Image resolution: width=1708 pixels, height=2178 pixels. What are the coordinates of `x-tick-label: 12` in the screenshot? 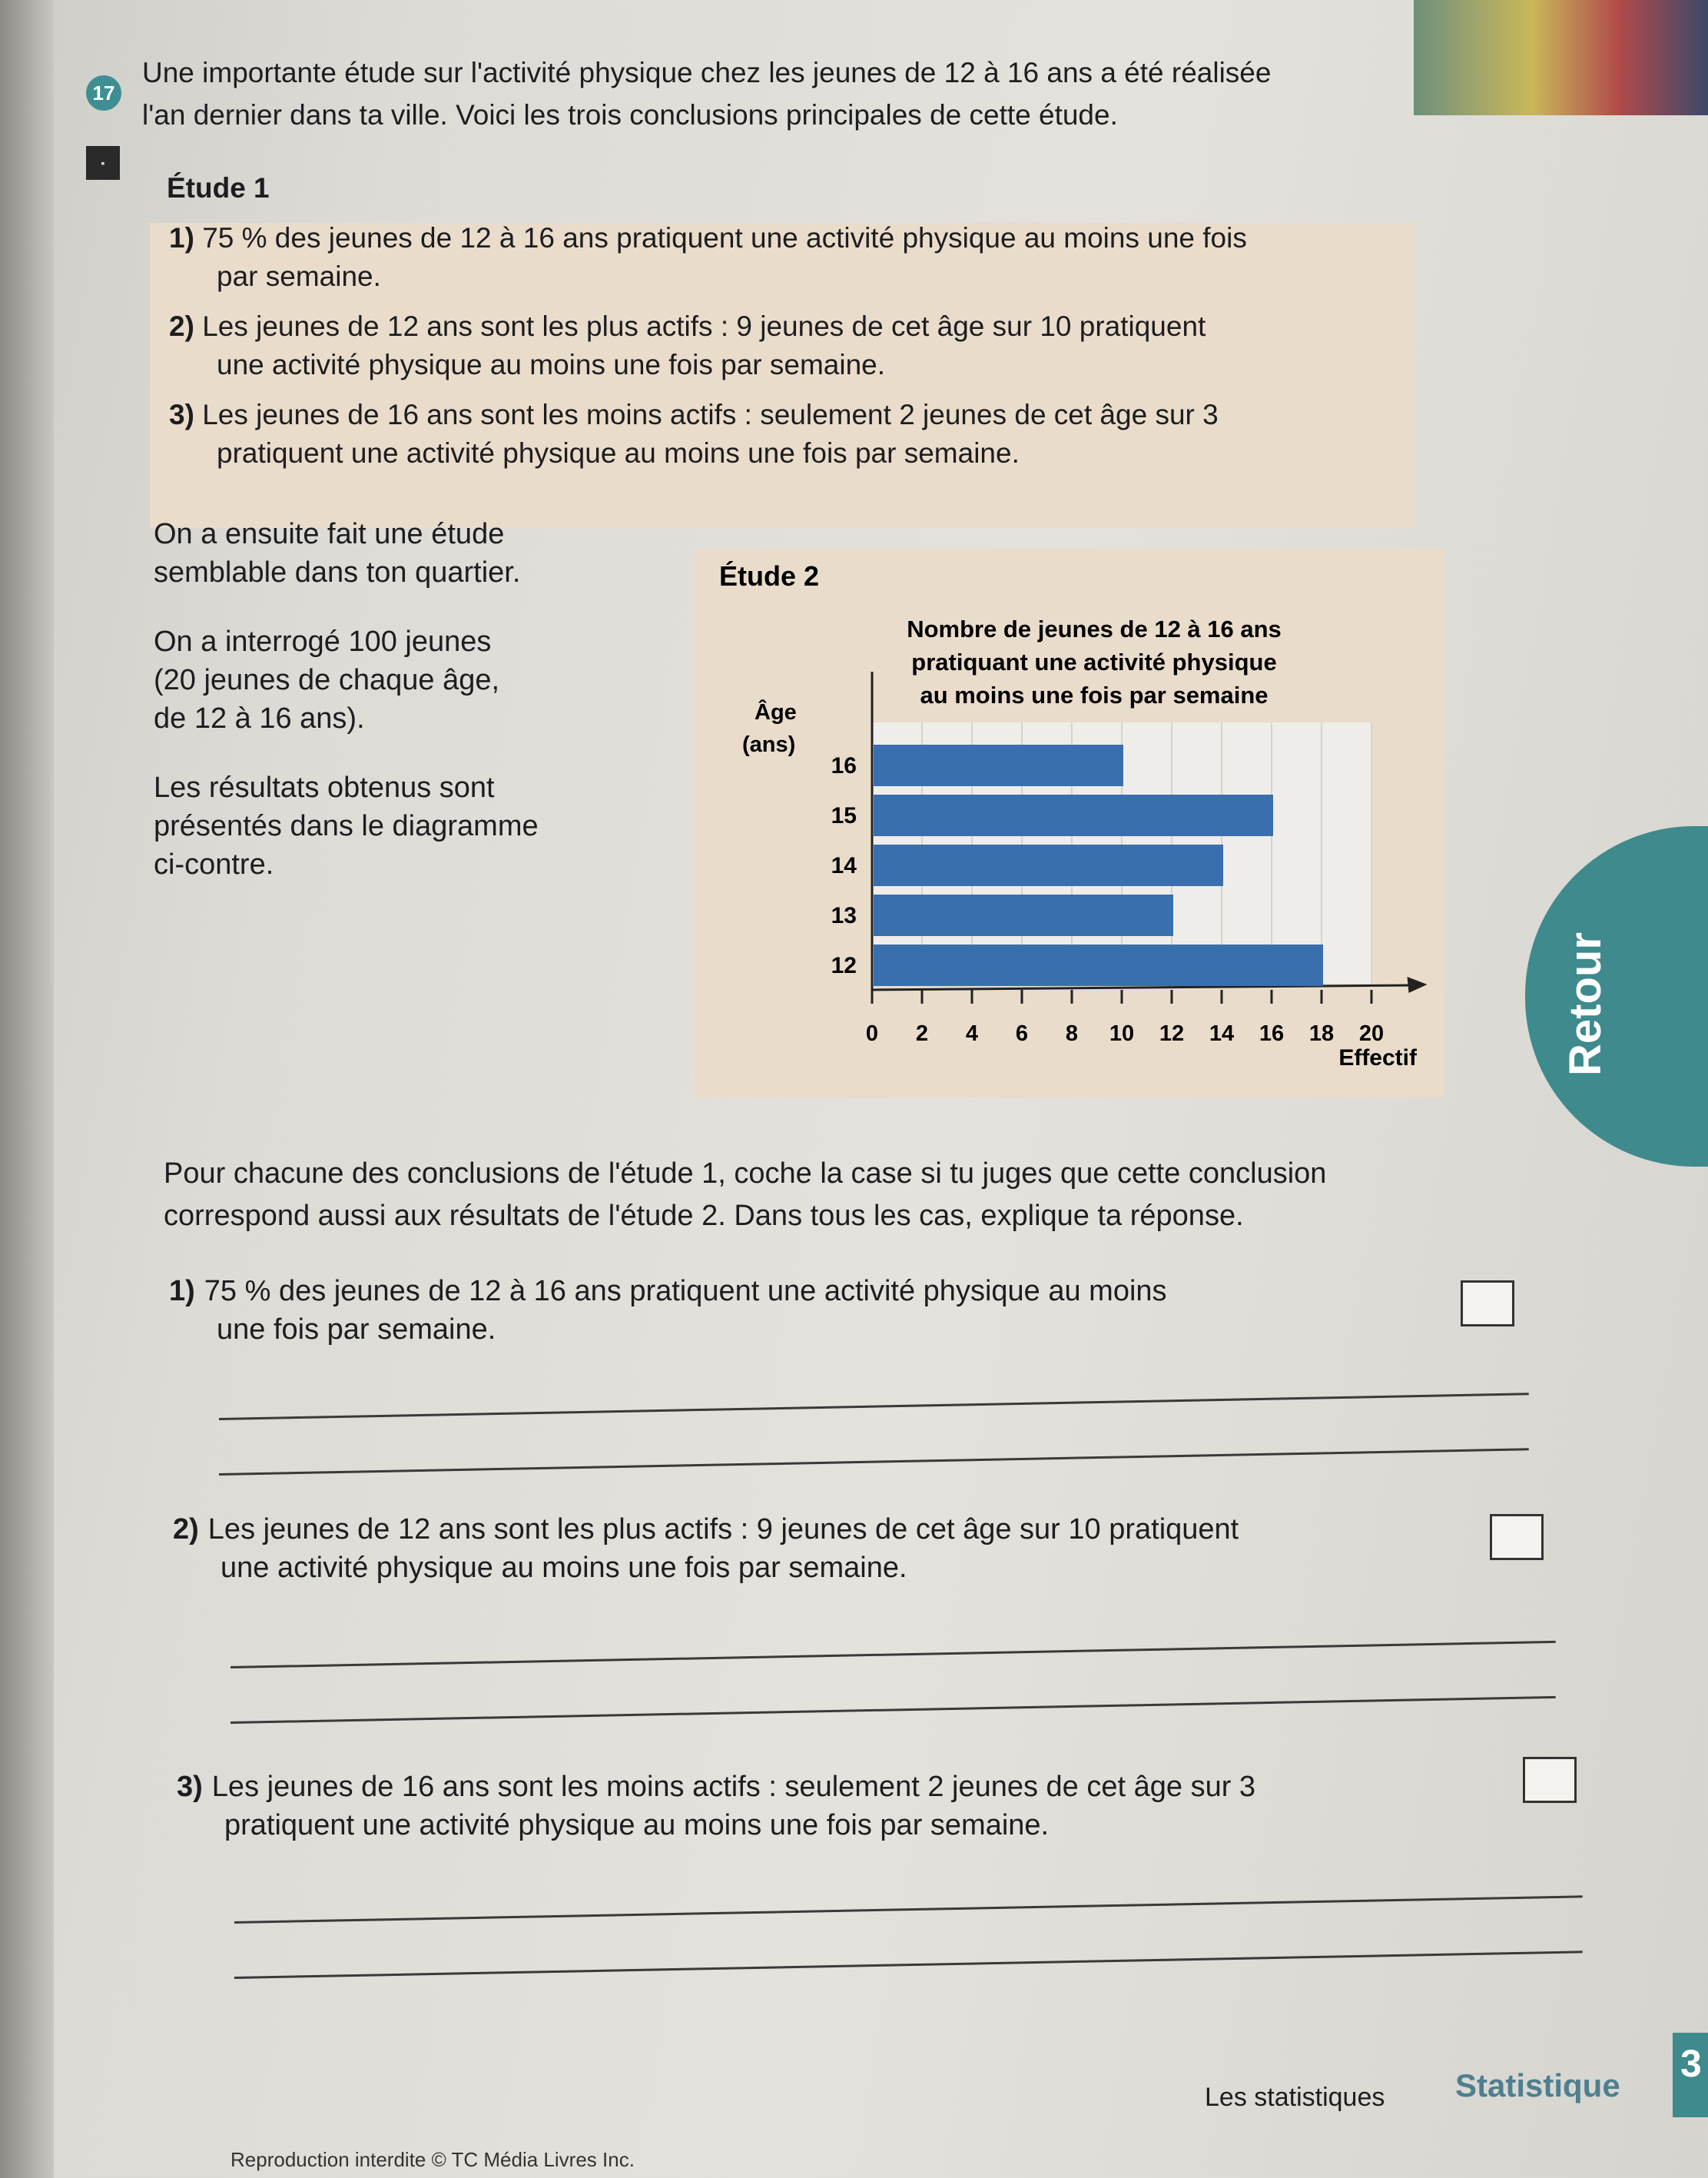 It's located at (1172, 1033).